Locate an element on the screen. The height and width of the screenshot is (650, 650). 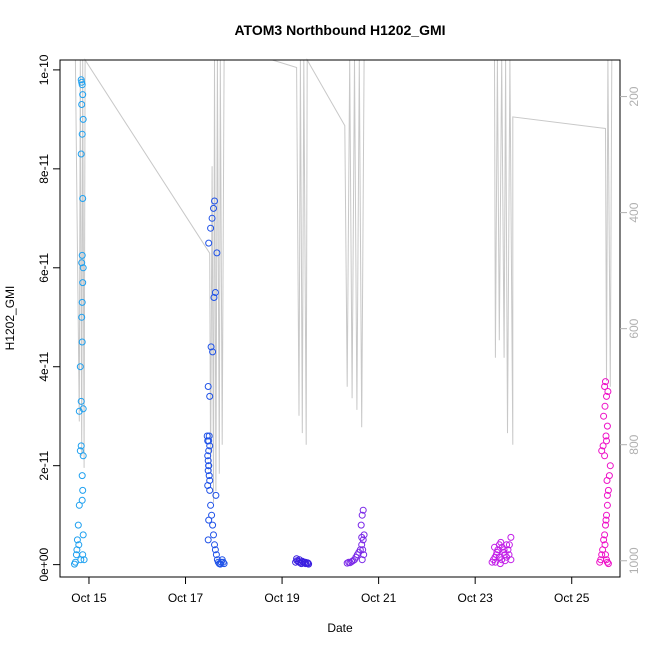
y-tick-label: 0e+00 is located at coordinates (44, 564).